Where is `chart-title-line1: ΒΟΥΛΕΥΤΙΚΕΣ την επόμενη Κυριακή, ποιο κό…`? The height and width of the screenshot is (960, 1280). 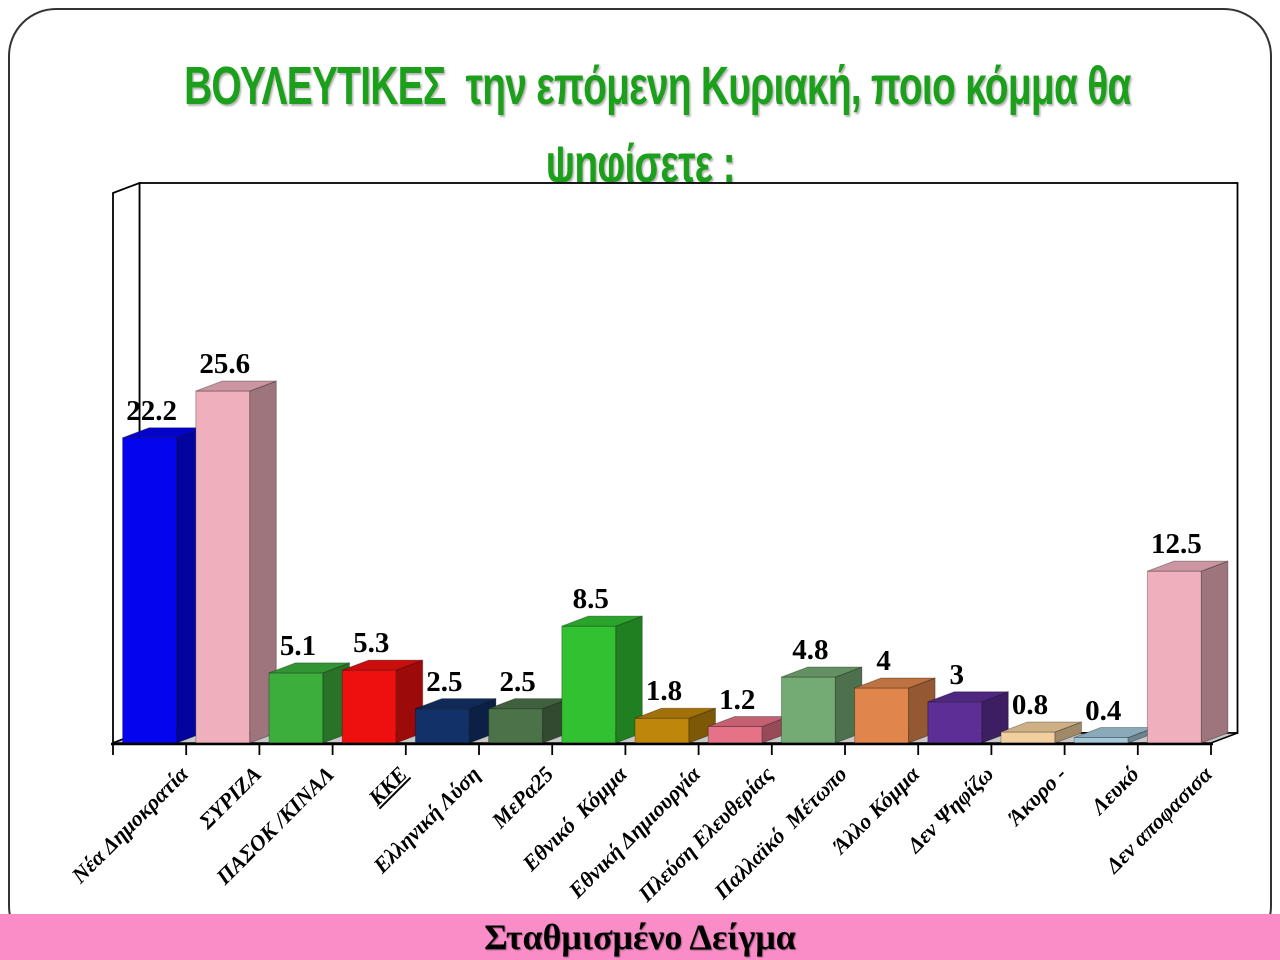
chart-title-line1: ΒΟΥΛΕΥΤΙΚΕΣ την επόμενη Κυριακή, ποιο κό… is located at coordinates (657, 86).